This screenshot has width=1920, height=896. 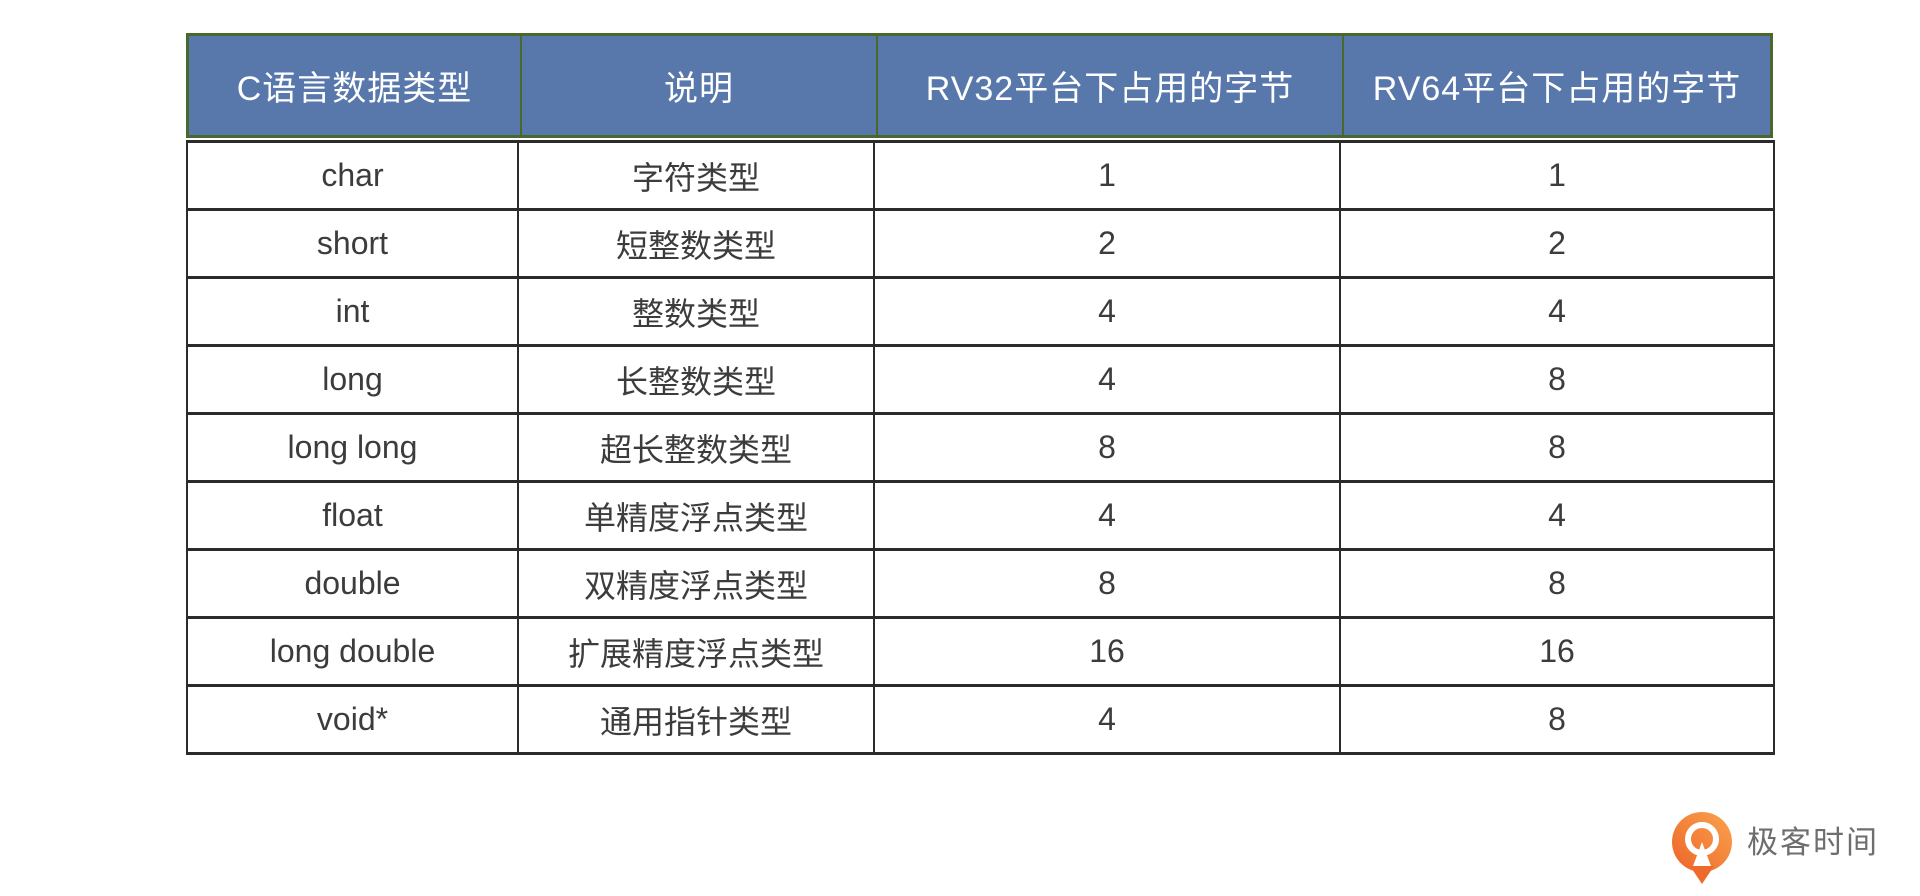 I want to click on geektime-logo-icon, so click(x=1703, y=849).